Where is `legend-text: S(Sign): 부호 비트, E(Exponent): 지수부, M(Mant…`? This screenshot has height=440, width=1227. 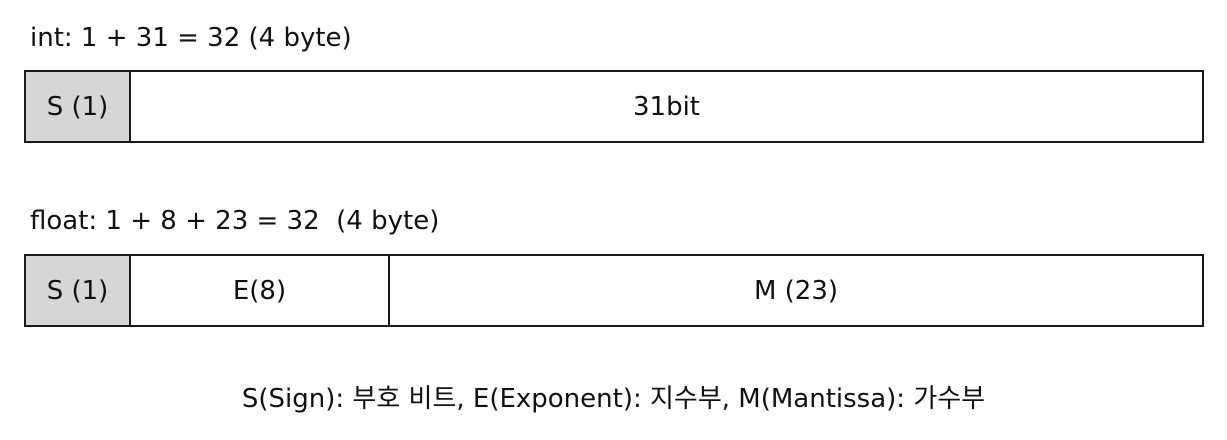
legend-text: S(Sign): 부호 비트, E(Exponent): 지수부, M(Mant… is located at coordinates (613, 399).